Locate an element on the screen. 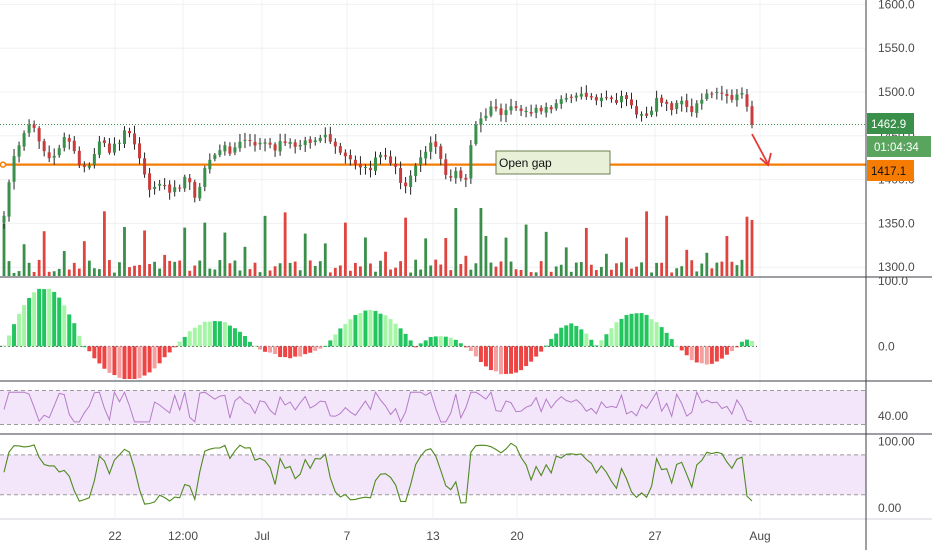 The image size is (932, 550). open-gap-annotation: Open gap is located at coordinates (553, 162).